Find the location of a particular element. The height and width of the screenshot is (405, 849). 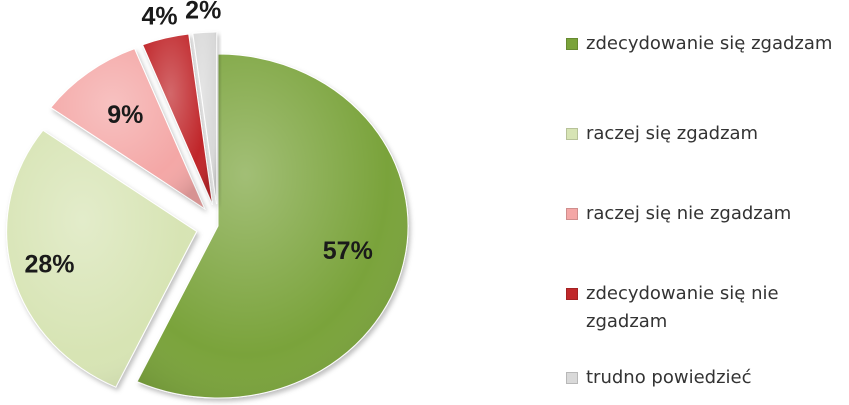

legend-item-2: raczej się zgadzam is located at coordinates (701, 134).